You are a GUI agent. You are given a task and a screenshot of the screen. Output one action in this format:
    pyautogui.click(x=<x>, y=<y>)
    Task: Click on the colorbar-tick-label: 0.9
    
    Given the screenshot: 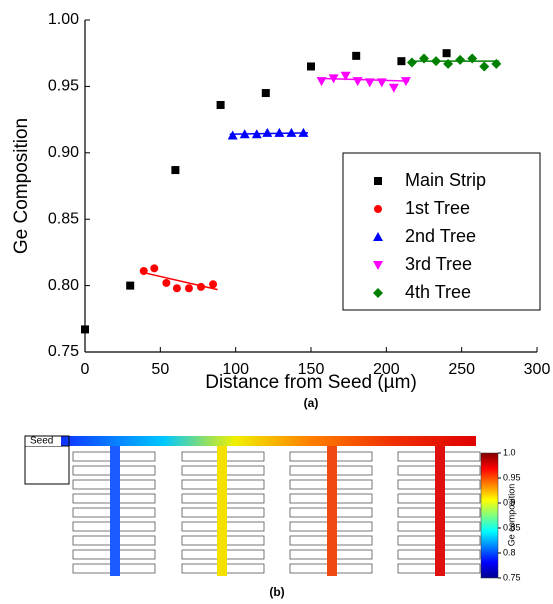 What is the action you would take?
    pyautogui.click(x=509, y=502)
    